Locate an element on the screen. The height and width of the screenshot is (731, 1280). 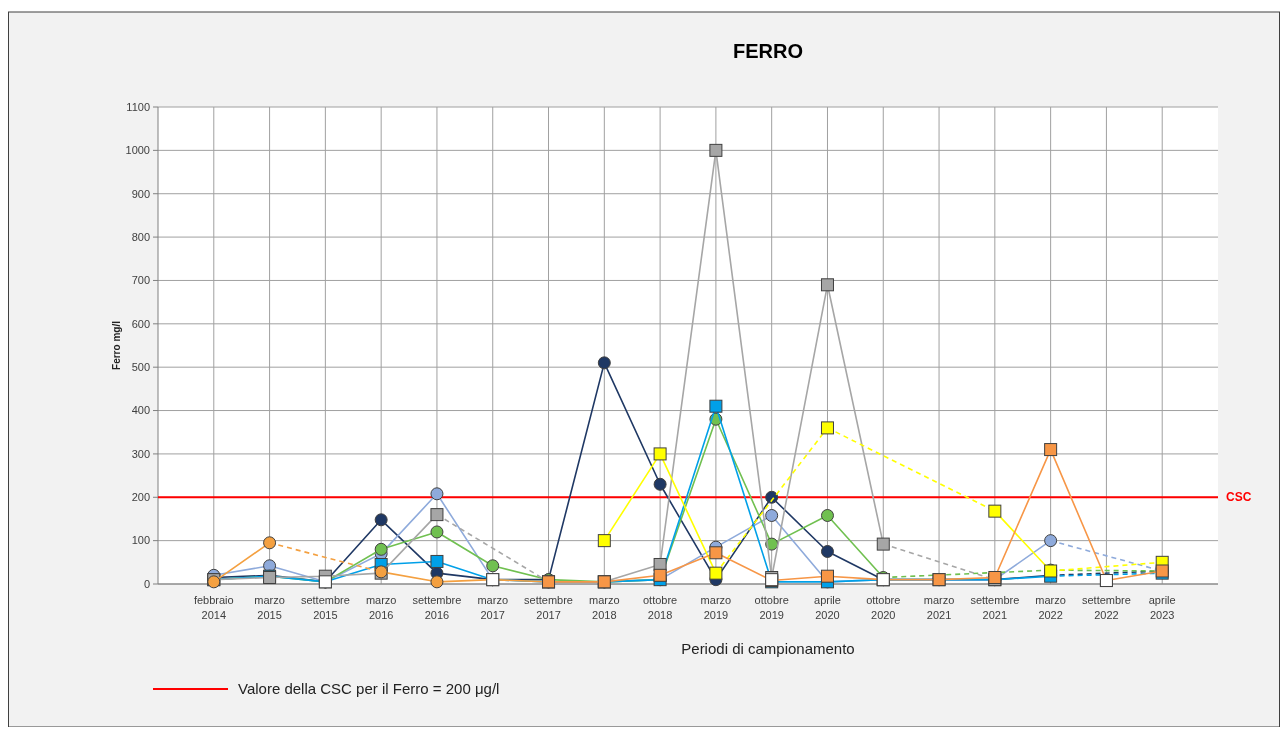
x-axis-title: Periodi di campionamento is located at coordinates (768, 648).